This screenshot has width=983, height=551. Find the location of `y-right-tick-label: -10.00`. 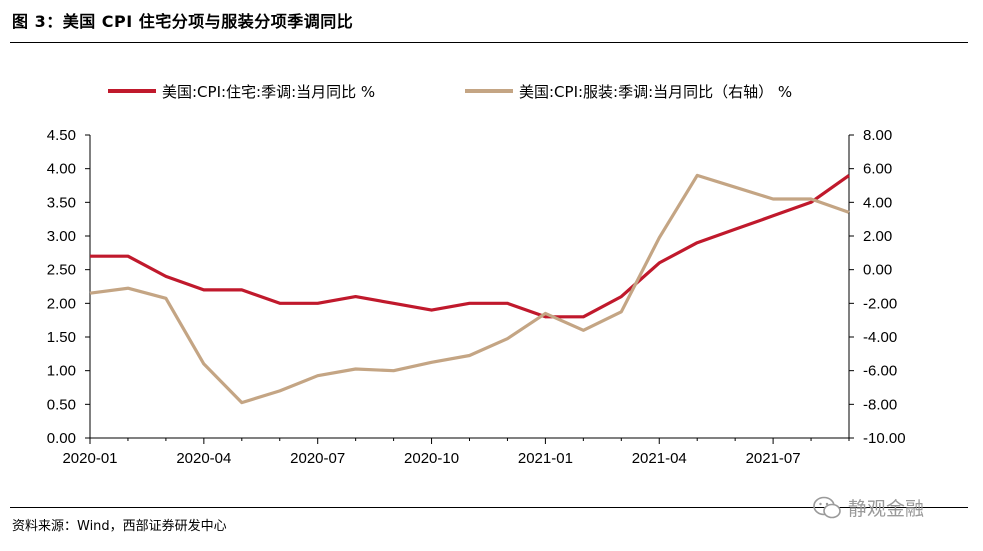

y-right-tick-label: -10.00 is located at coordinates (884, 438).